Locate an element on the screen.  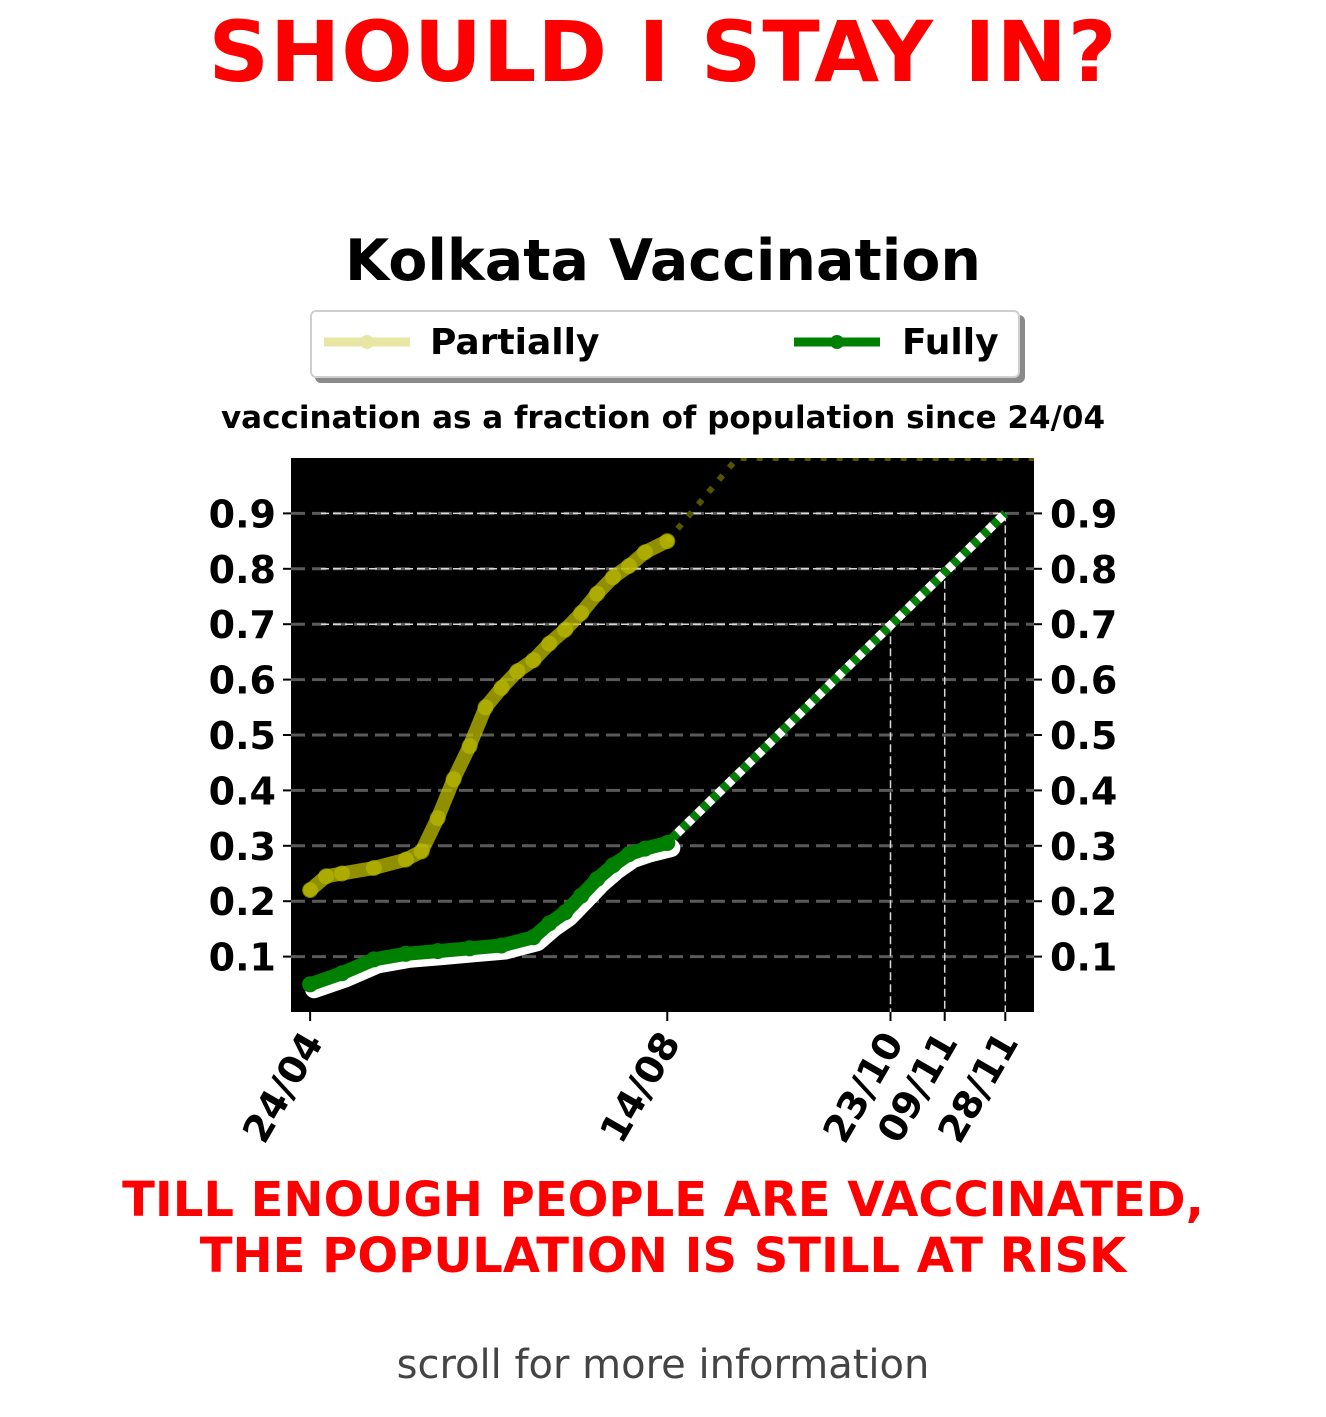
y-tick-label-left: 0.5 is located at coordinates (242, 736).